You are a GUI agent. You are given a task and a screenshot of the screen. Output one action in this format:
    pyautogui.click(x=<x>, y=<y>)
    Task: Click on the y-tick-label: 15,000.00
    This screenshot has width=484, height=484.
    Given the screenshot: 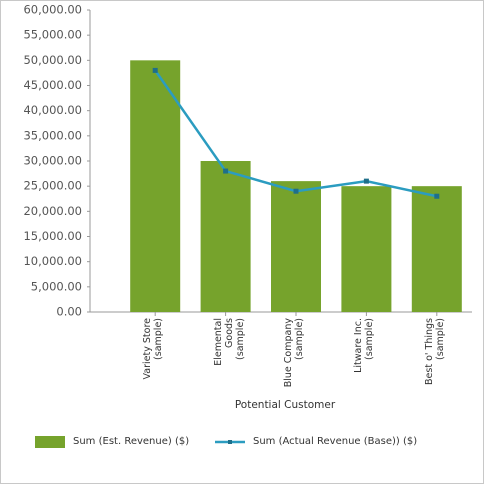 What is the action you would take?
    pyautogui.click(x=52, y=236)
    